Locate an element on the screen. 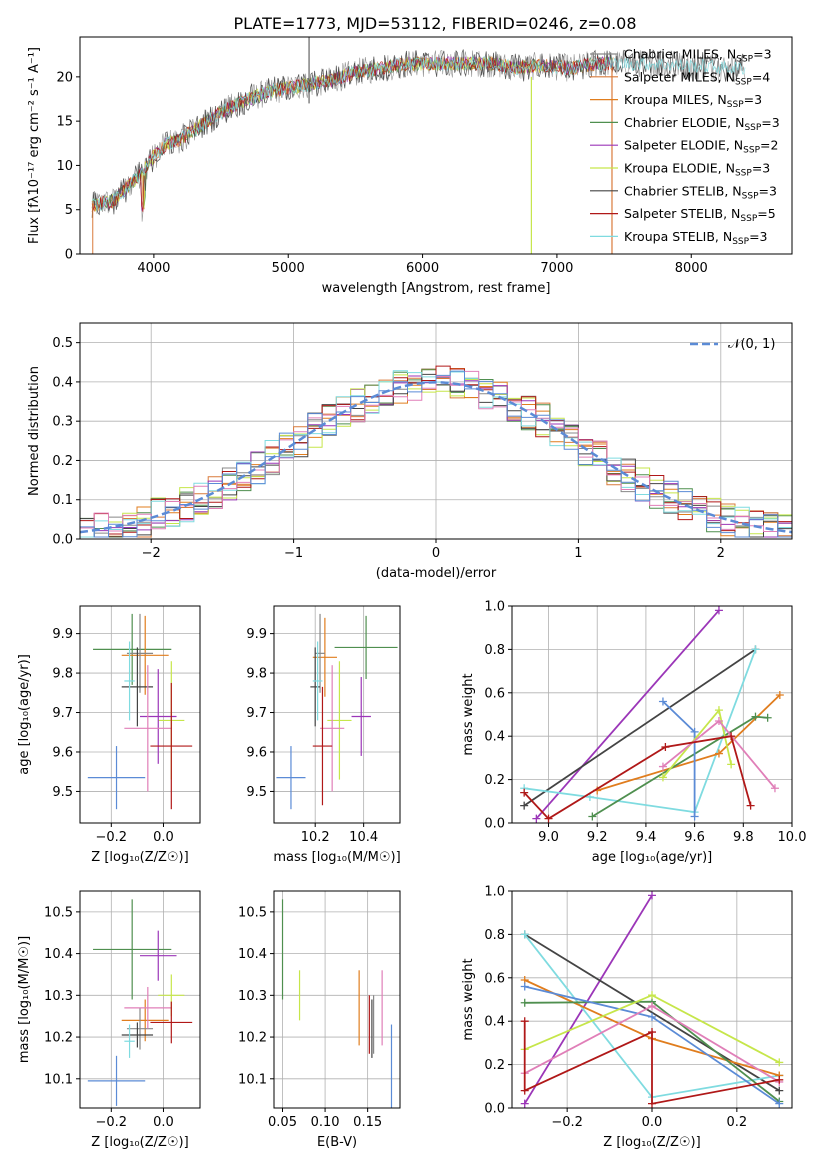 Image resolution: width=819 pixels, height=1170 pixels. y-tick-label: 0 is located at coordinates (69, 255).